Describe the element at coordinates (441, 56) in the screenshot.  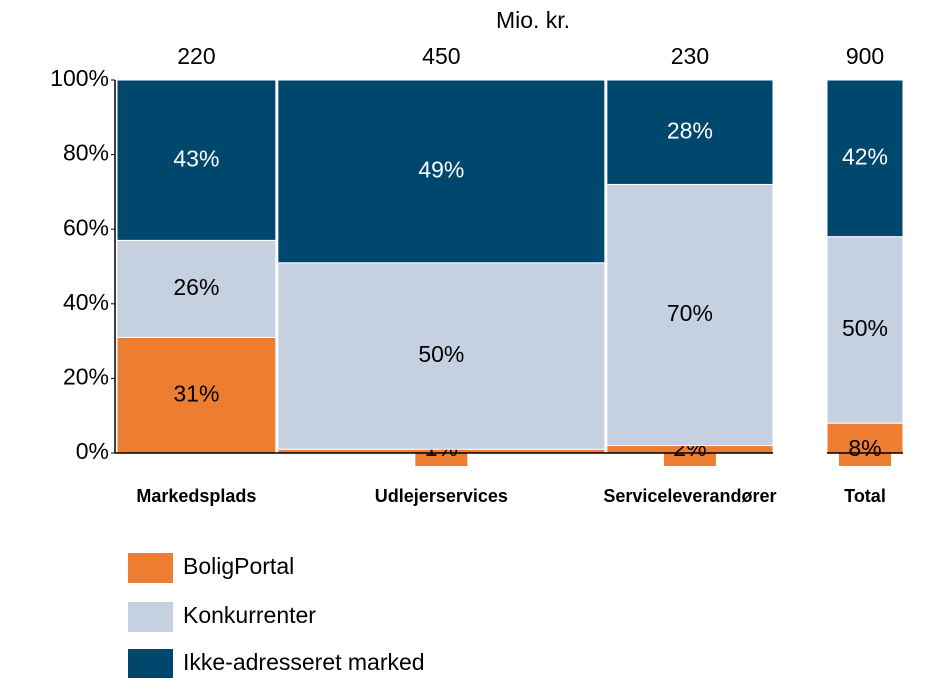
I see `width-label: 450` at that location.